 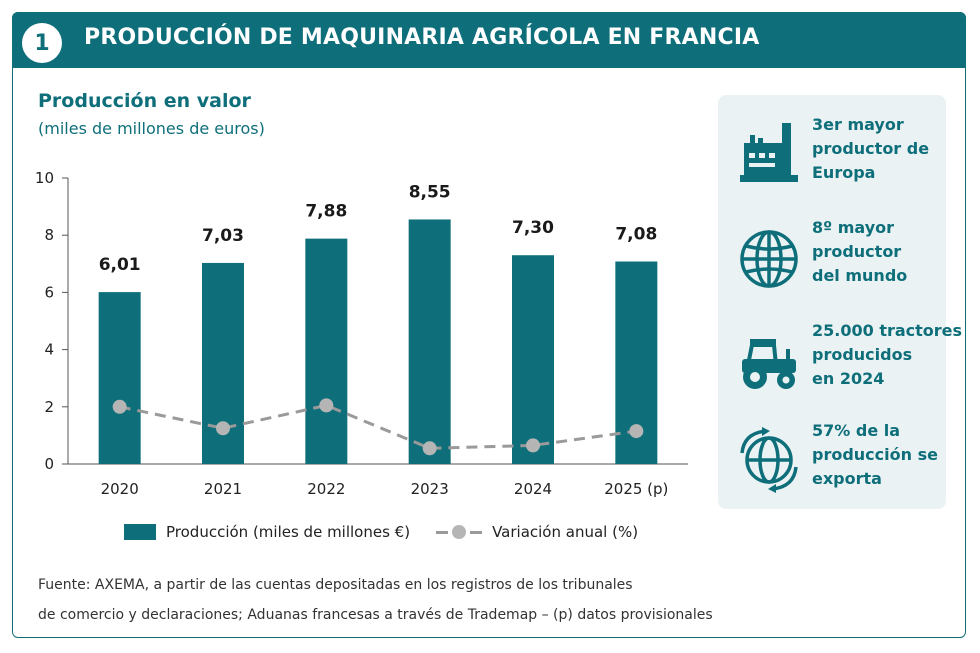 What do you see at coordinates (140, 532) in the screenshot?
I see `legend-bar-swatch` at bounding box center [140, 532].